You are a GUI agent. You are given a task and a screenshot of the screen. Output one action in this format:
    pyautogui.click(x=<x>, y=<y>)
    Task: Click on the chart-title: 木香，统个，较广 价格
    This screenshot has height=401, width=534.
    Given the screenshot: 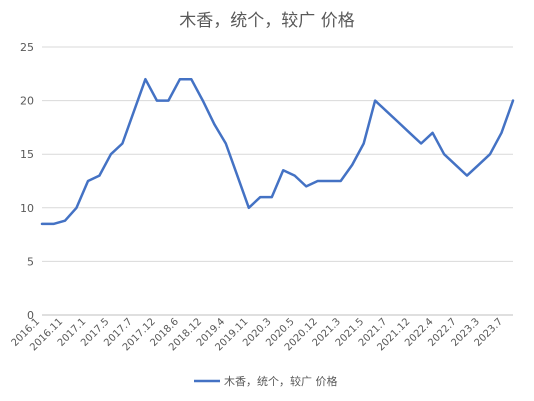 What is the action you would take?
    pyautogui.click(x=267, y=21)
    